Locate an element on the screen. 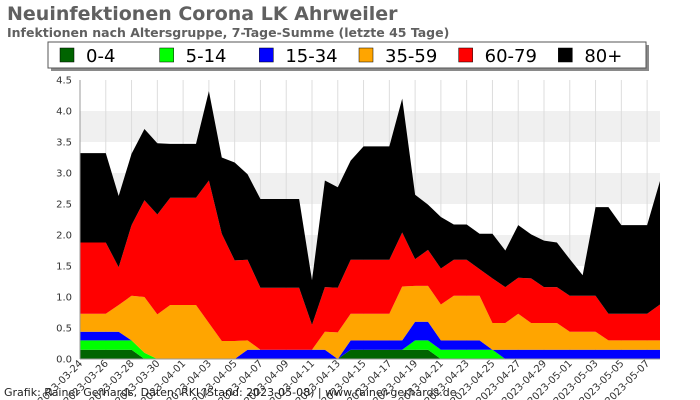 This screenshot has width=700, height=400. chart-legend: 0-4 5-14 15-34 35-59 60-79 80+ is located at coordinates (348, 56).